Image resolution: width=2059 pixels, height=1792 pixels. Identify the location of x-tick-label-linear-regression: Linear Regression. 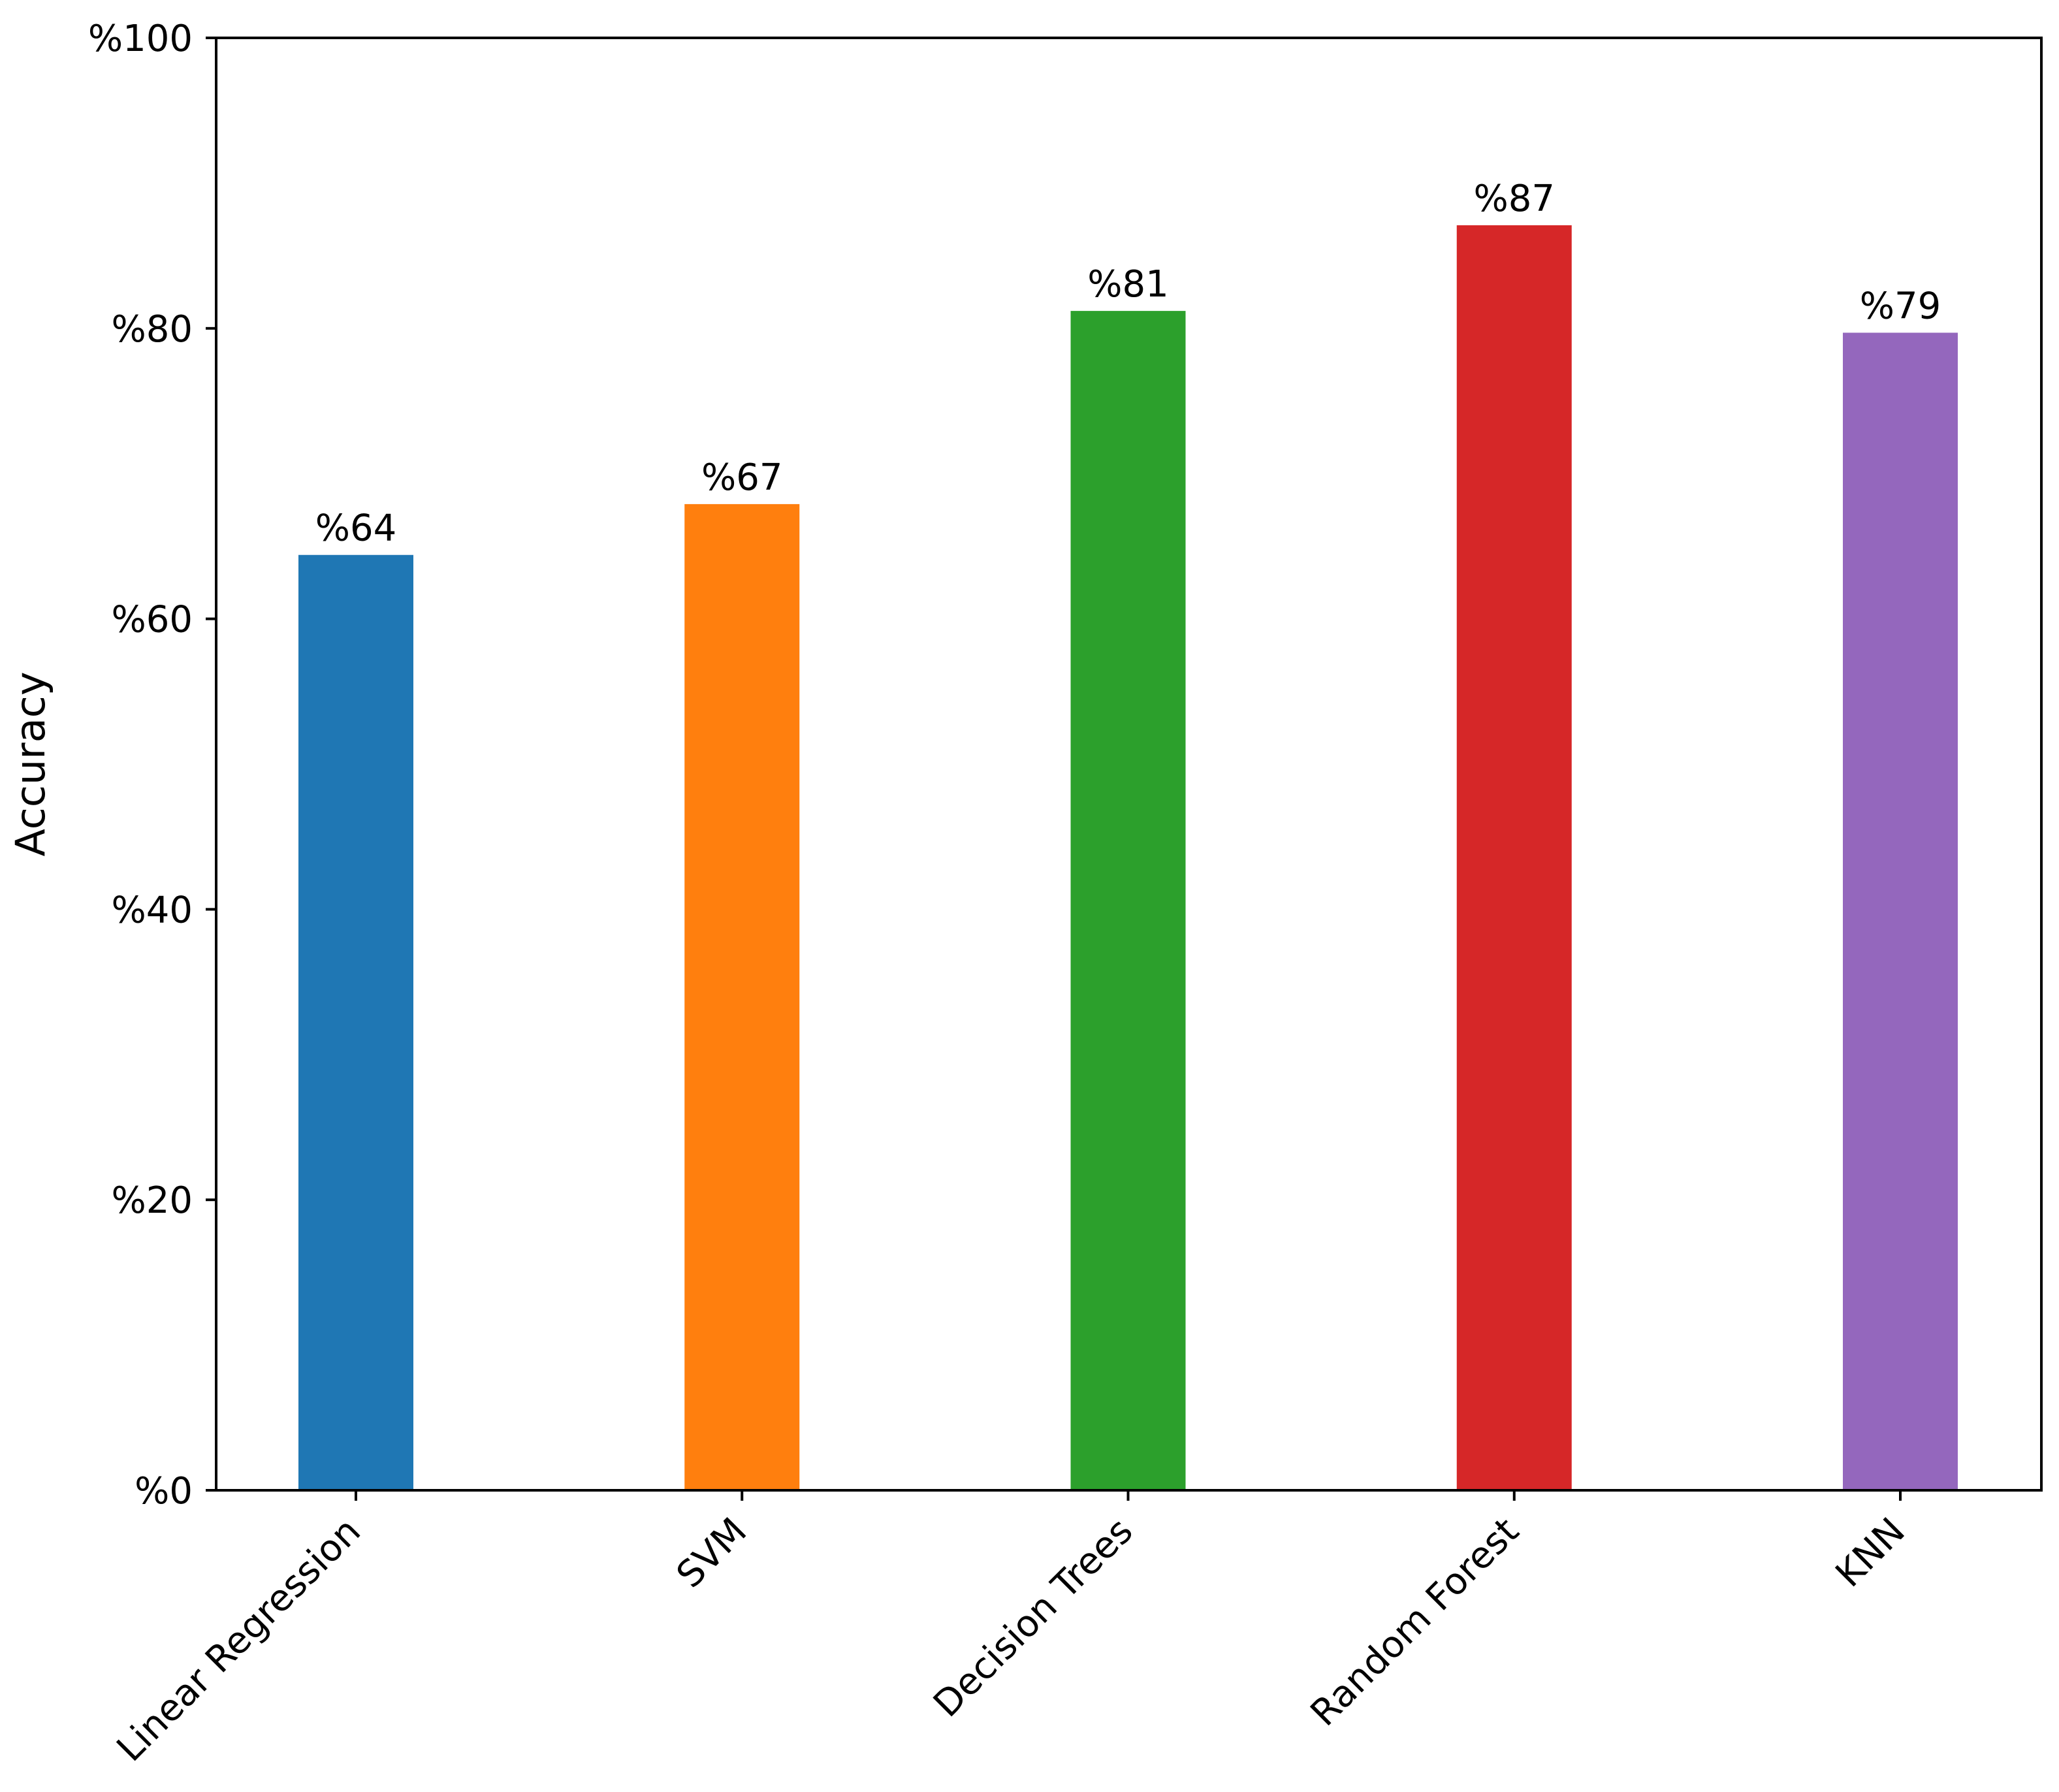
(239, 1640).